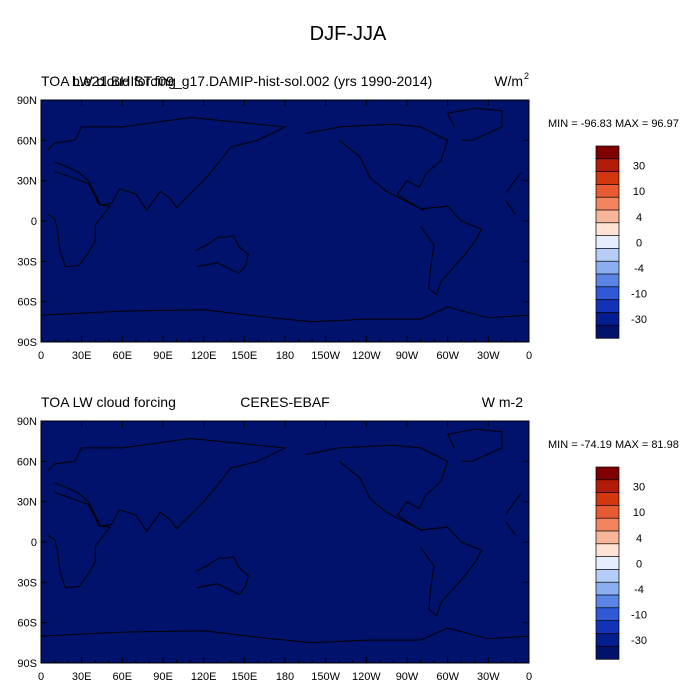 This screenshot has width=700, height=700. What do you see at coordinates (607, 319) in the screenshot?
I see `colorbar-swatch` at bounding box center [607, 319].